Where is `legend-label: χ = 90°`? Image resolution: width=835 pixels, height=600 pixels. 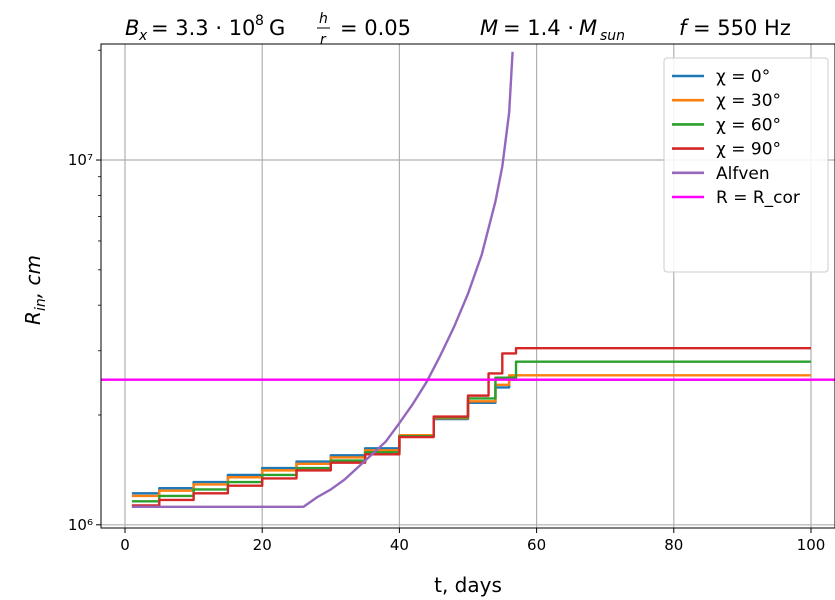
legend-label: χ = 90° is located at coordinates (748, 150).